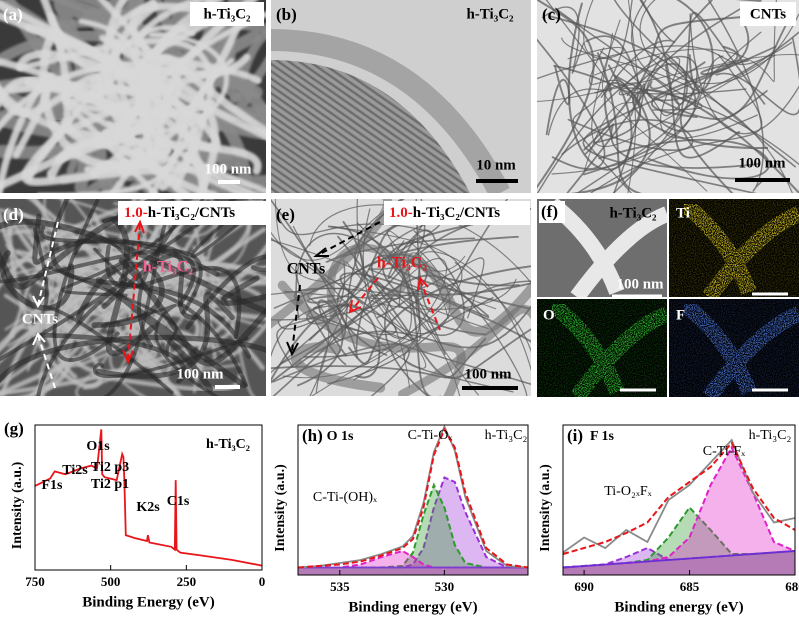 This screenshot has height=619, width=799. What do you see at coordinates (340, 586) in the screenshot?
I see `x-tick-label: 535` at bounding box center [340, 586].